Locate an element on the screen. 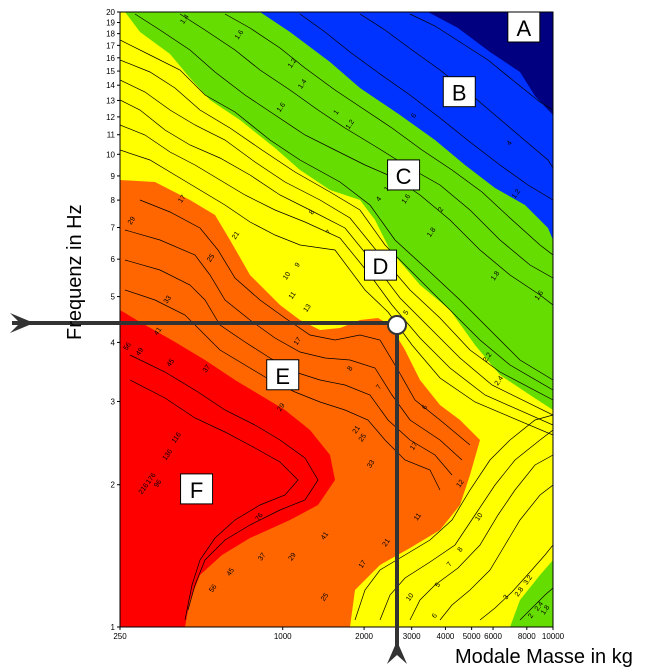 The image size is (672, 671). zone-label-text: F is located at coordinates (196, 490).